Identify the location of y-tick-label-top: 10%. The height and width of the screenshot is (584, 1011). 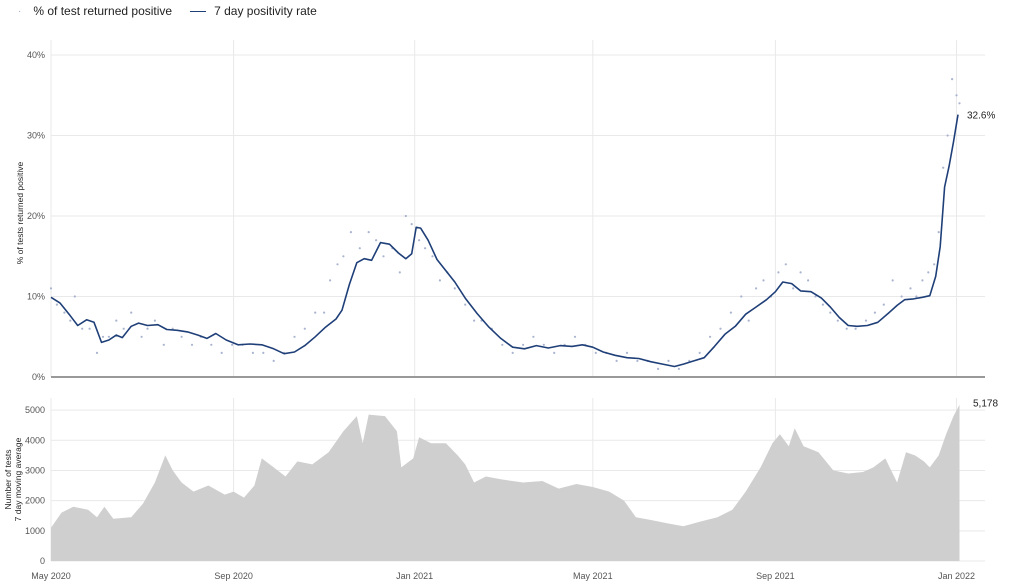
(36, 297).